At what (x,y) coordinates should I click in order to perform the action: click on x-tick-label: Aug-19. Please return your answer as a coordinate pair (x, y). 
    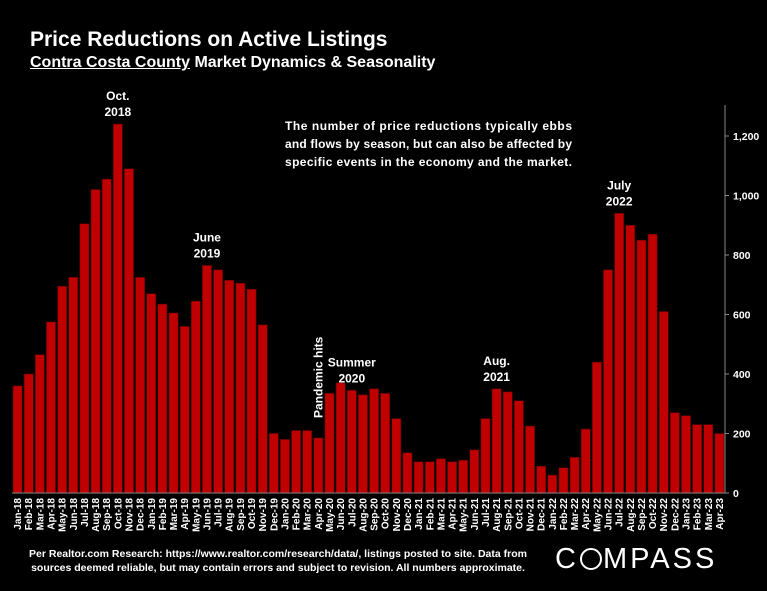
    Looking at the image, I should click on (230, 515).